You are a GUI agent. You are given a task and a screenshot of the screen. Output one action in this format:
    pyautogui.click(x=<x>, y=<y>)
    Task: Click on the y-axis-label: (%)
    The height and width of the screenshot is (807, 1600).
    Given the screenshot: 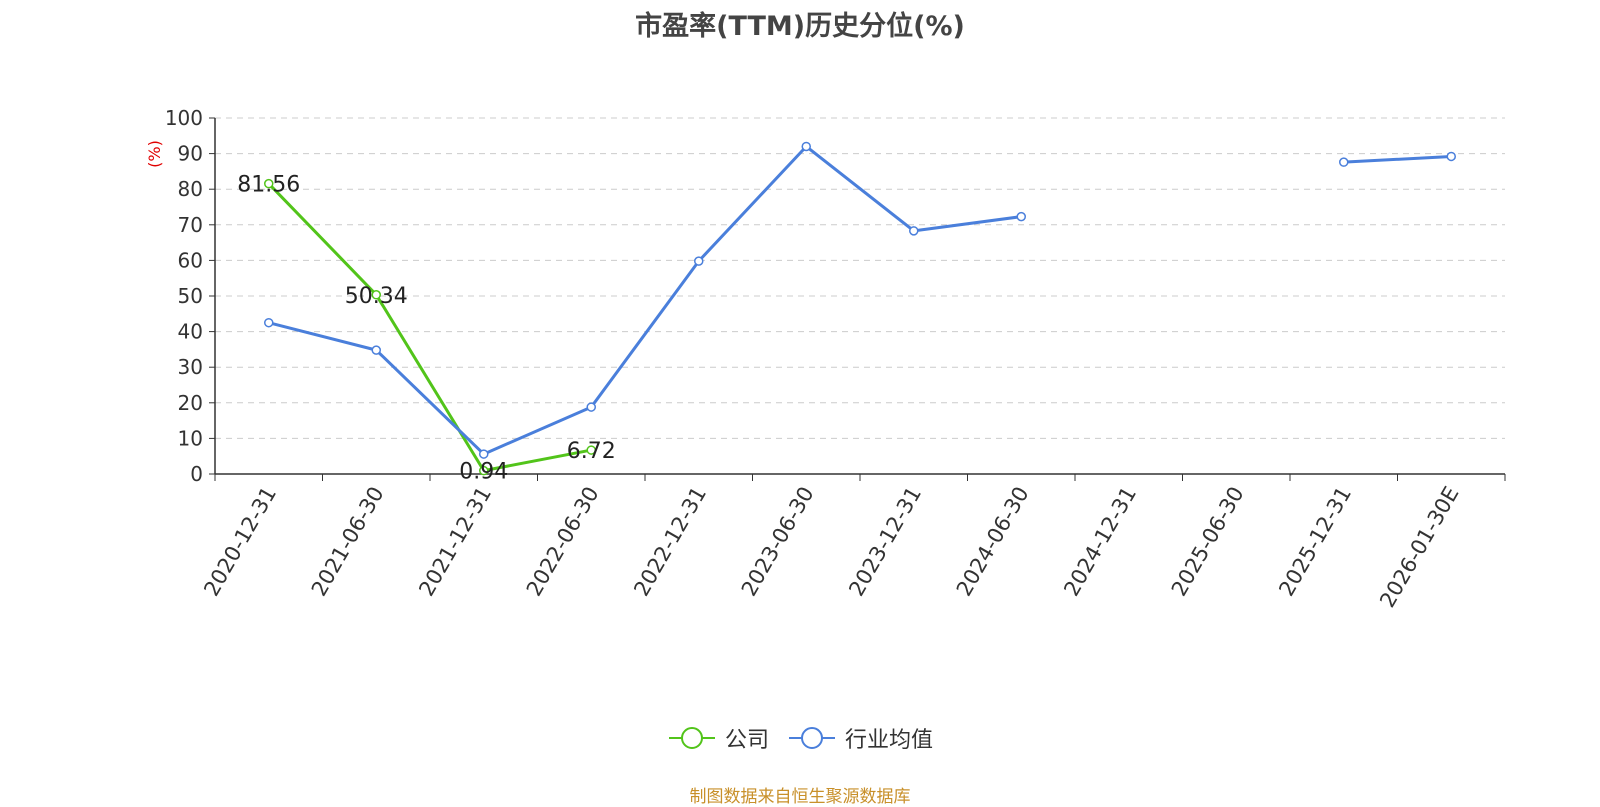 What is the action you would take?
    pyautogui.click(x=154, y=154)
    